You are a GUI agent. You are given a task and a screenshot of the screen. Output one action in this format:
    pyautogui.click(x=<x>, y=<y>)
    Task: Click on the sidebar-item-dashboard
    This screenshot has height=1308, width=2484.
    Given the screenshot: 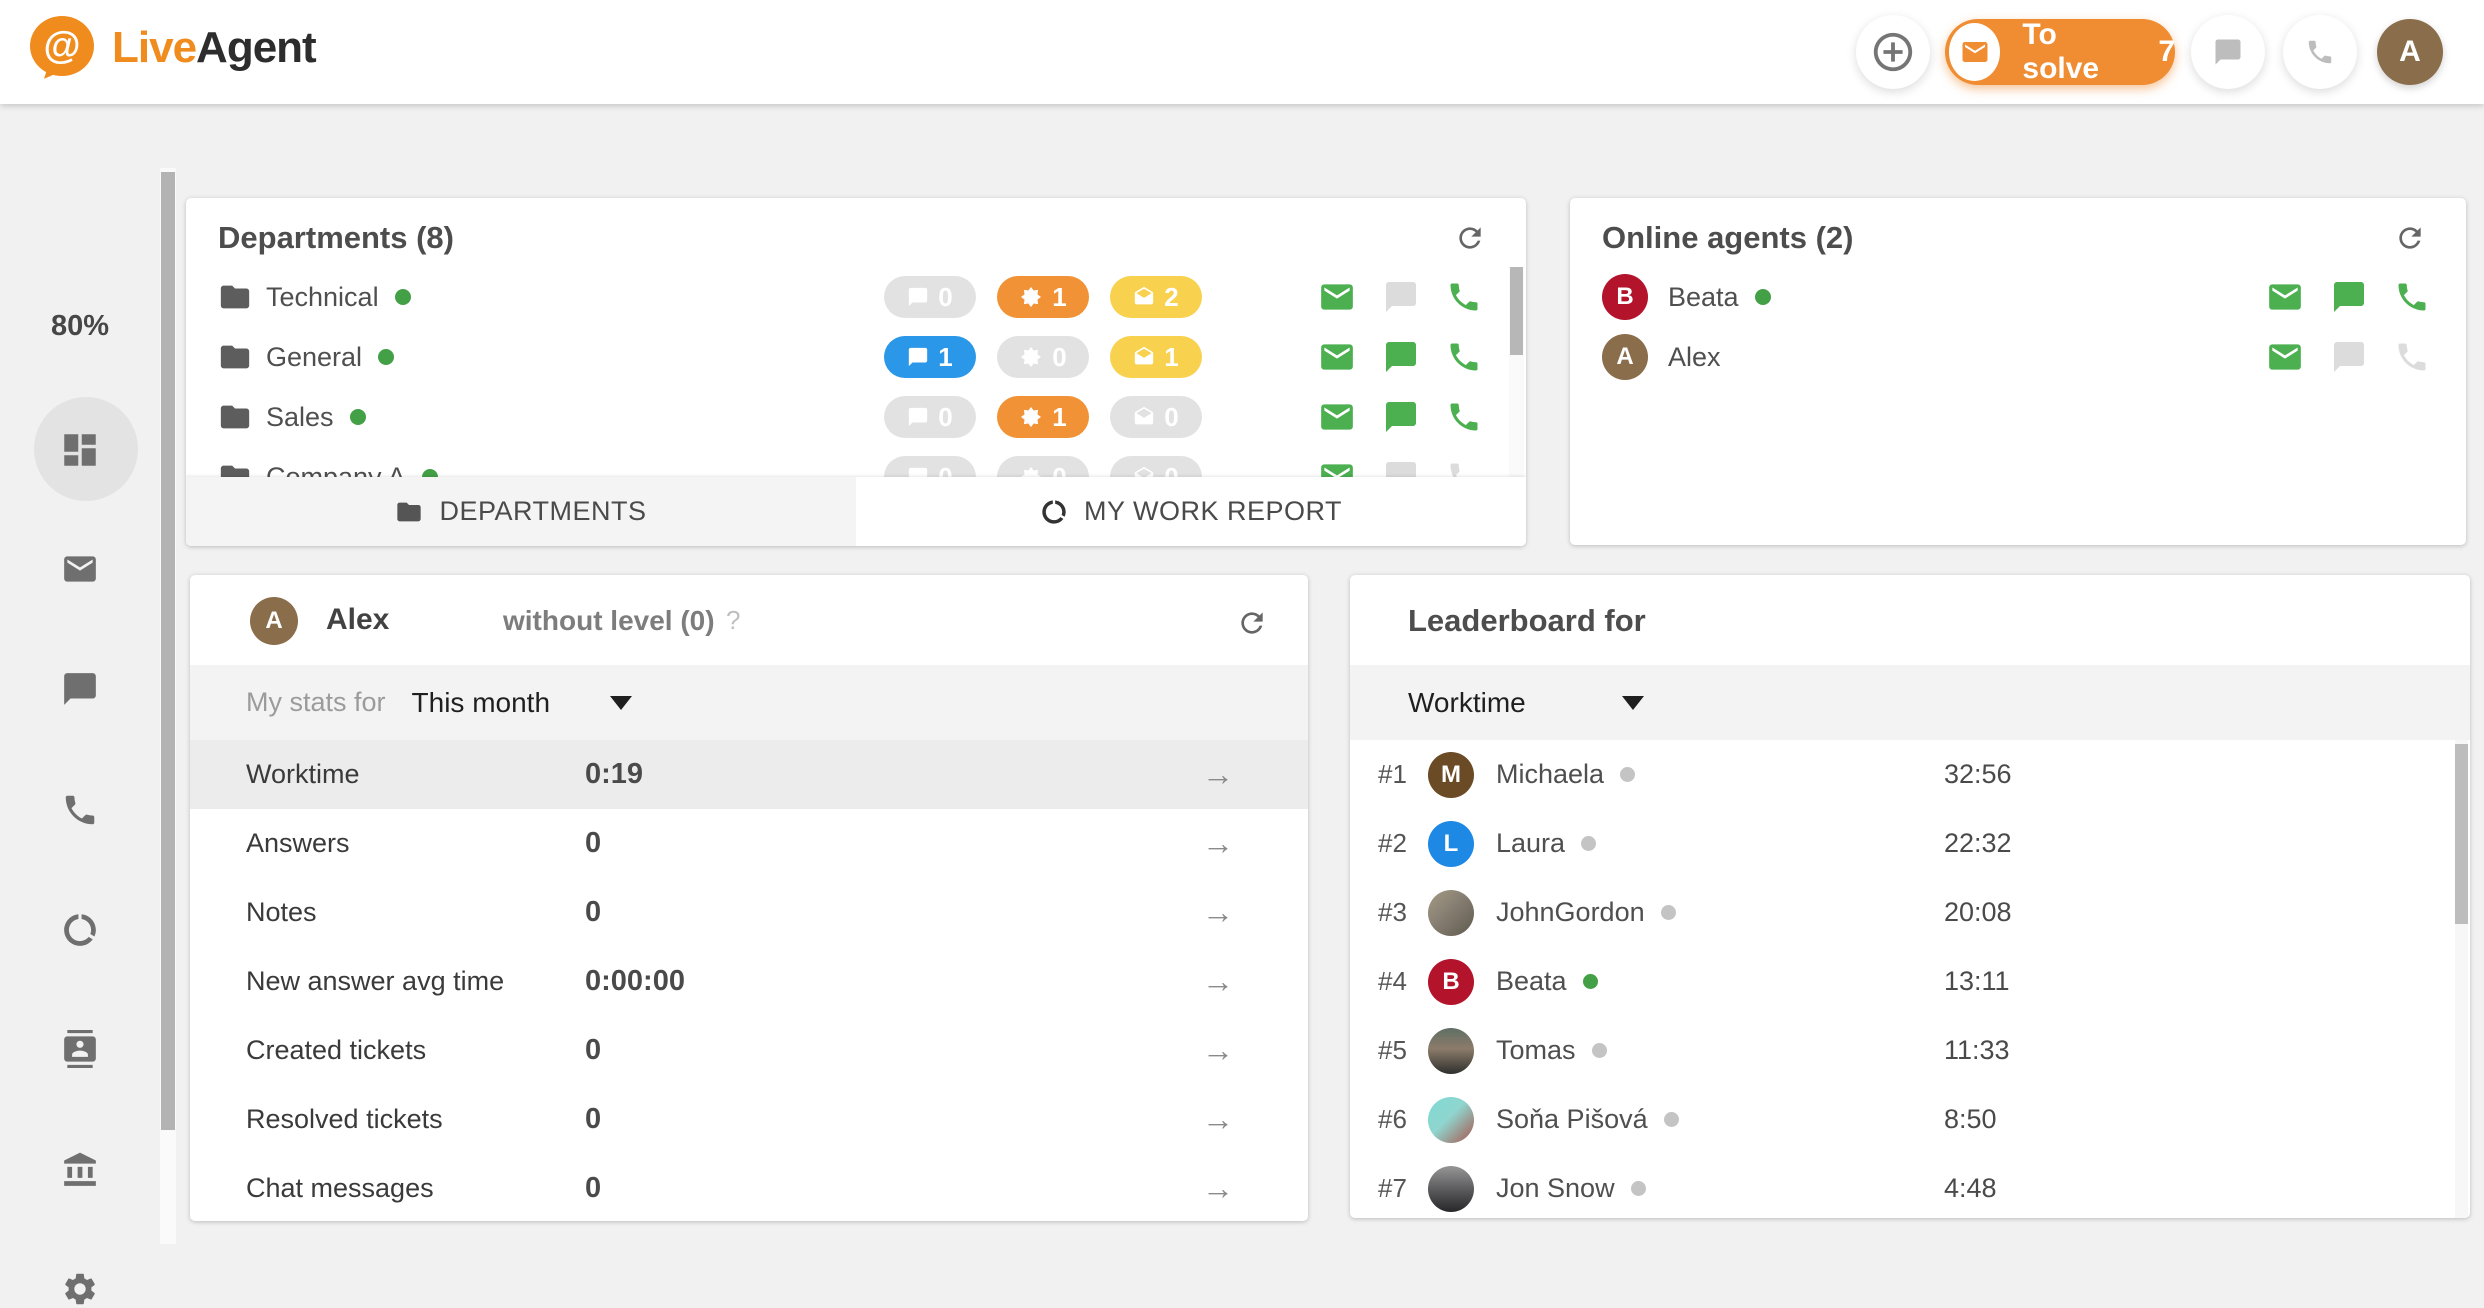 What is the action you would take?
    pyautogui.click(x=80, y=450)
    